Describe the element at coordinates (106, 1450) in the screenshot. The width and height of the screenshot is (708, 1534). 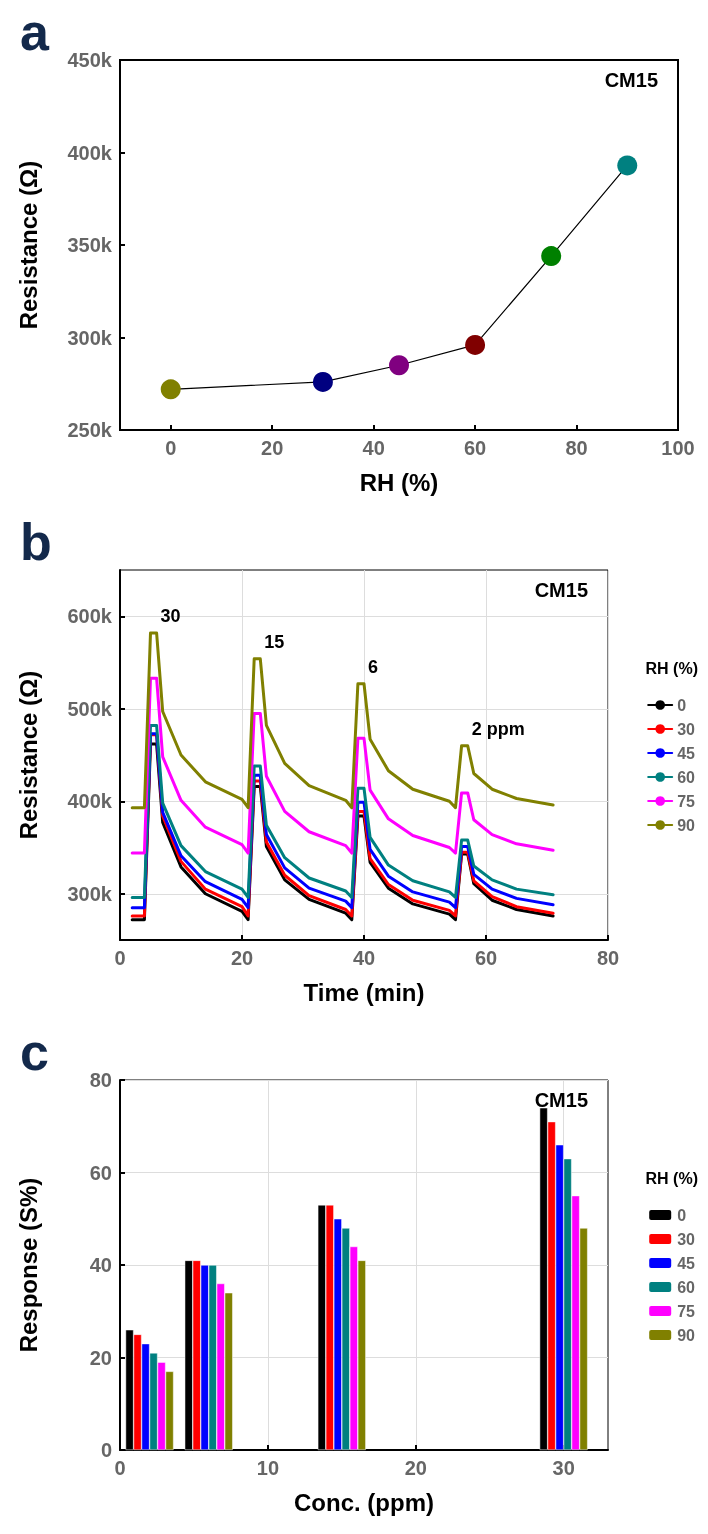
I see `y-tick-label: 0` at that location.